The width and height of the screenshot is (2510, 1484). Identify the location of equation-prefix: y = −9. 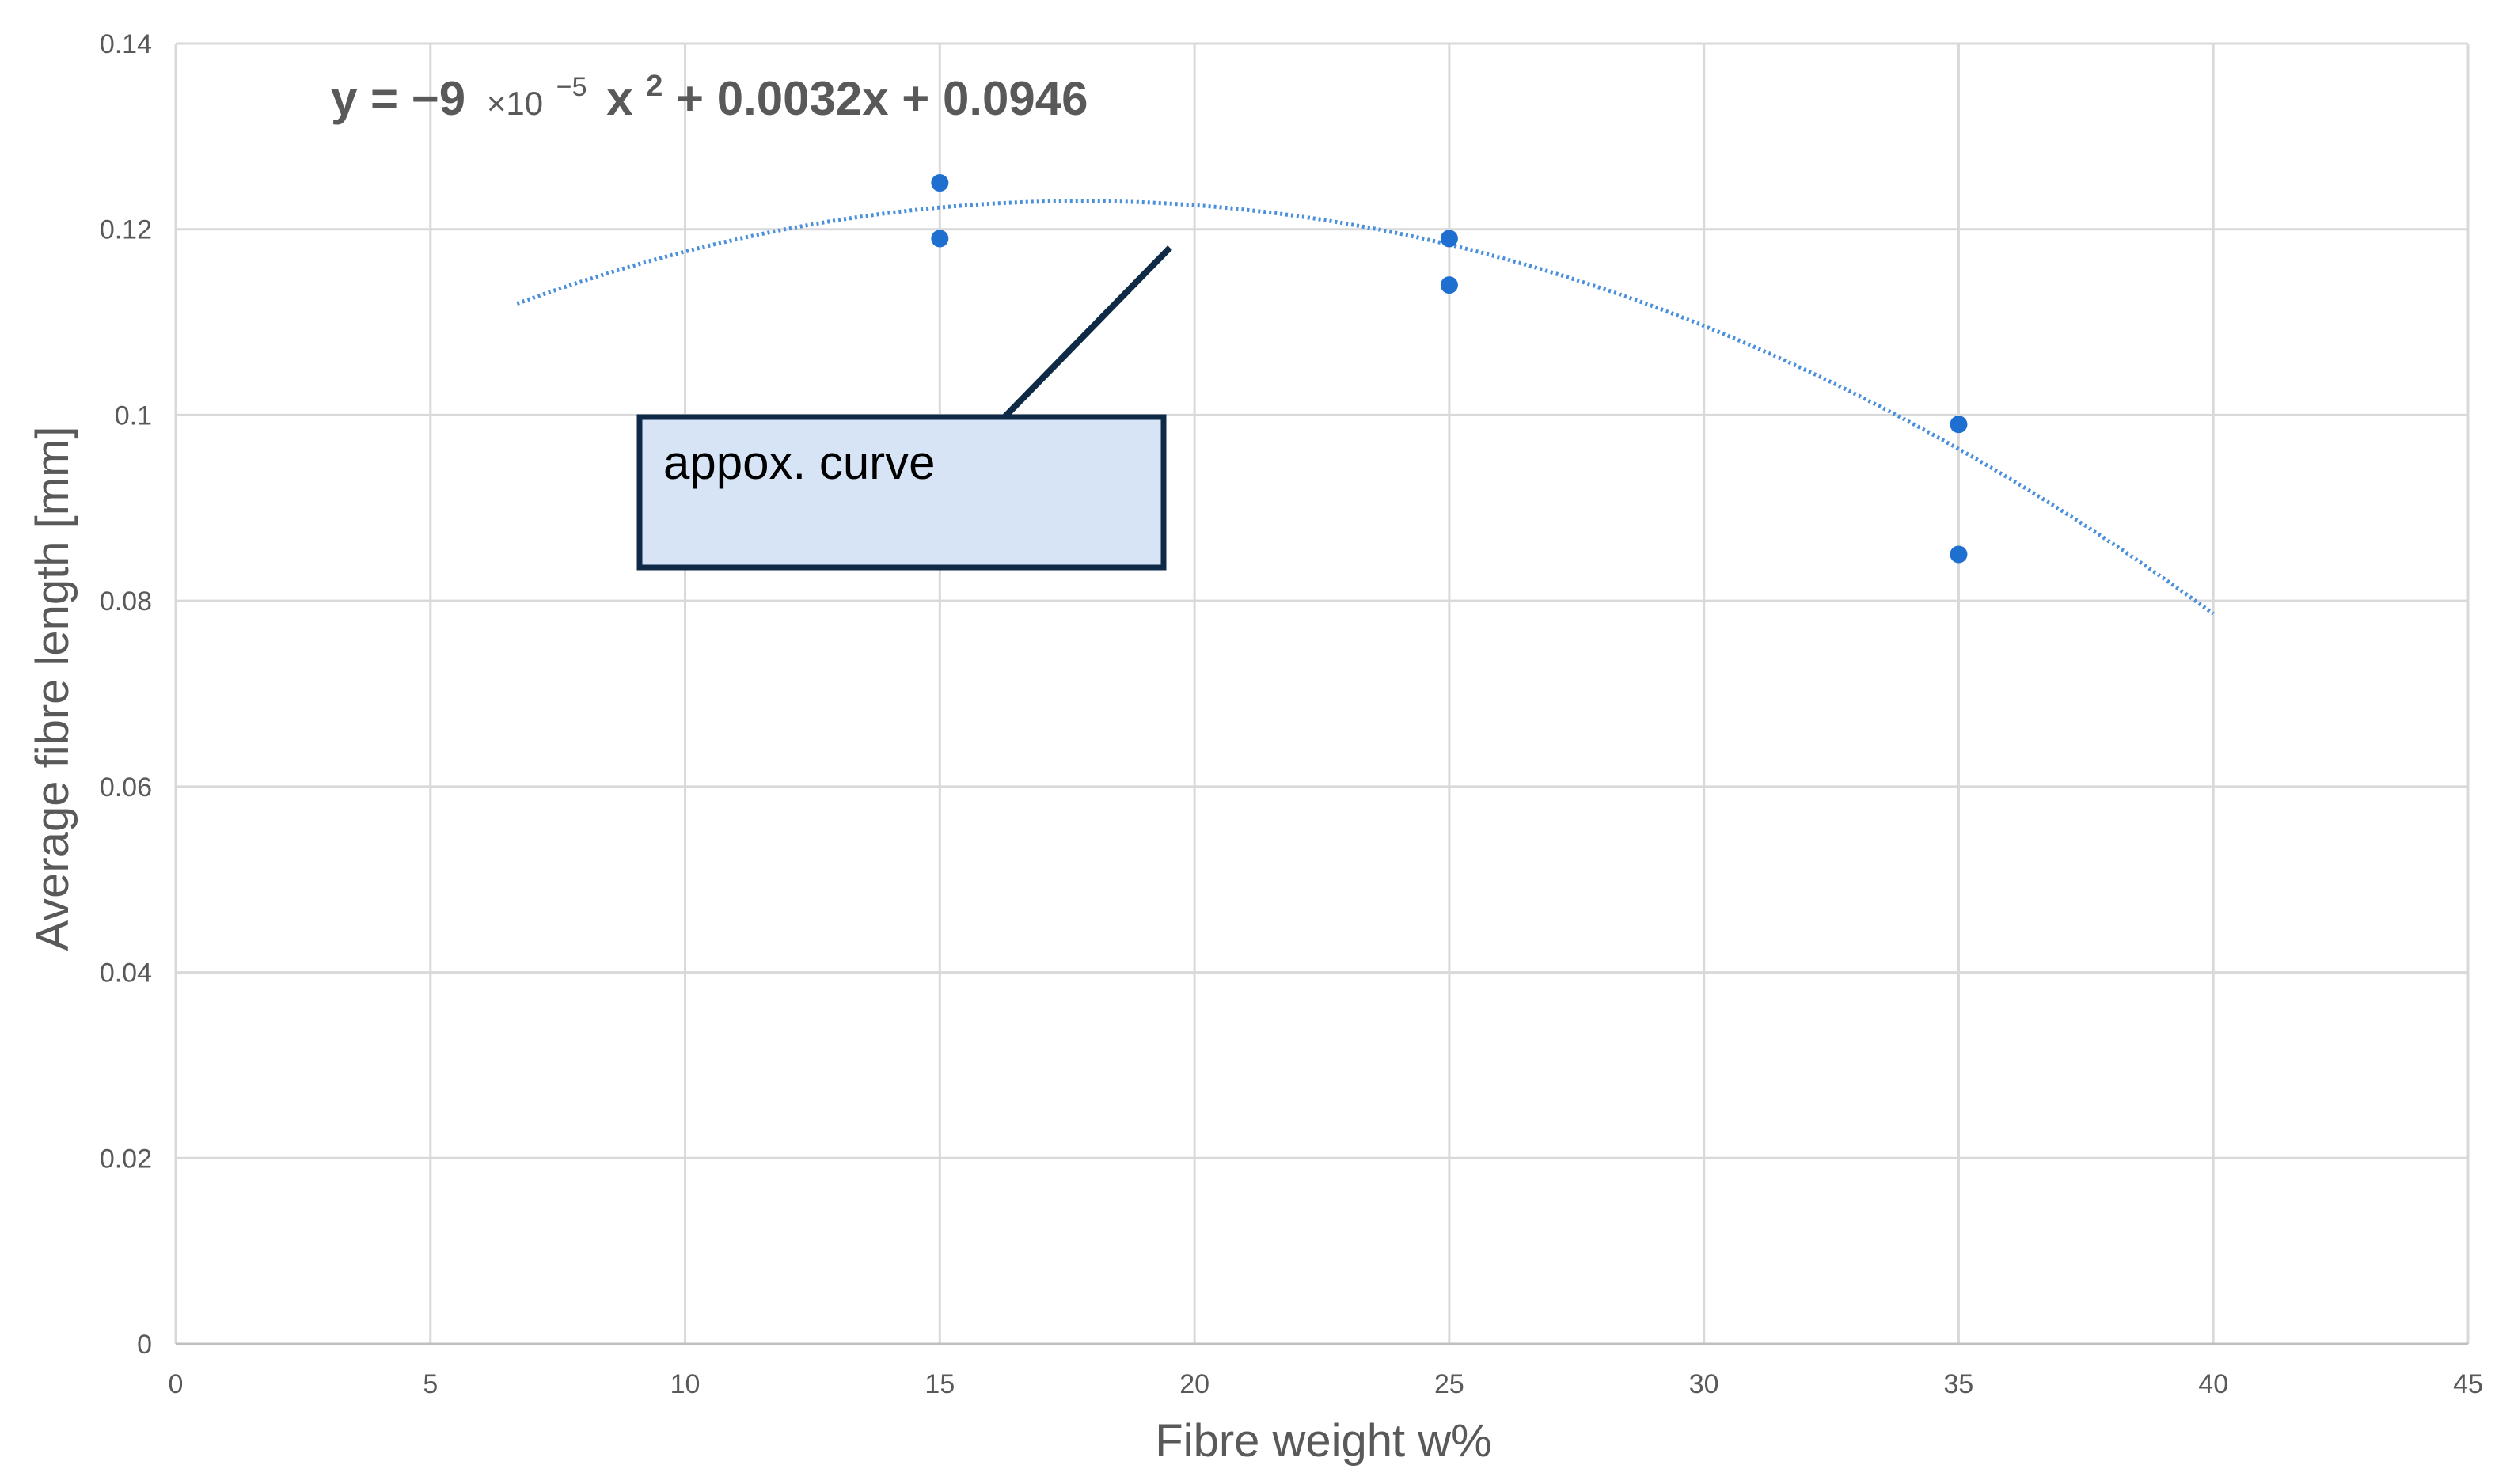
(398, 98).